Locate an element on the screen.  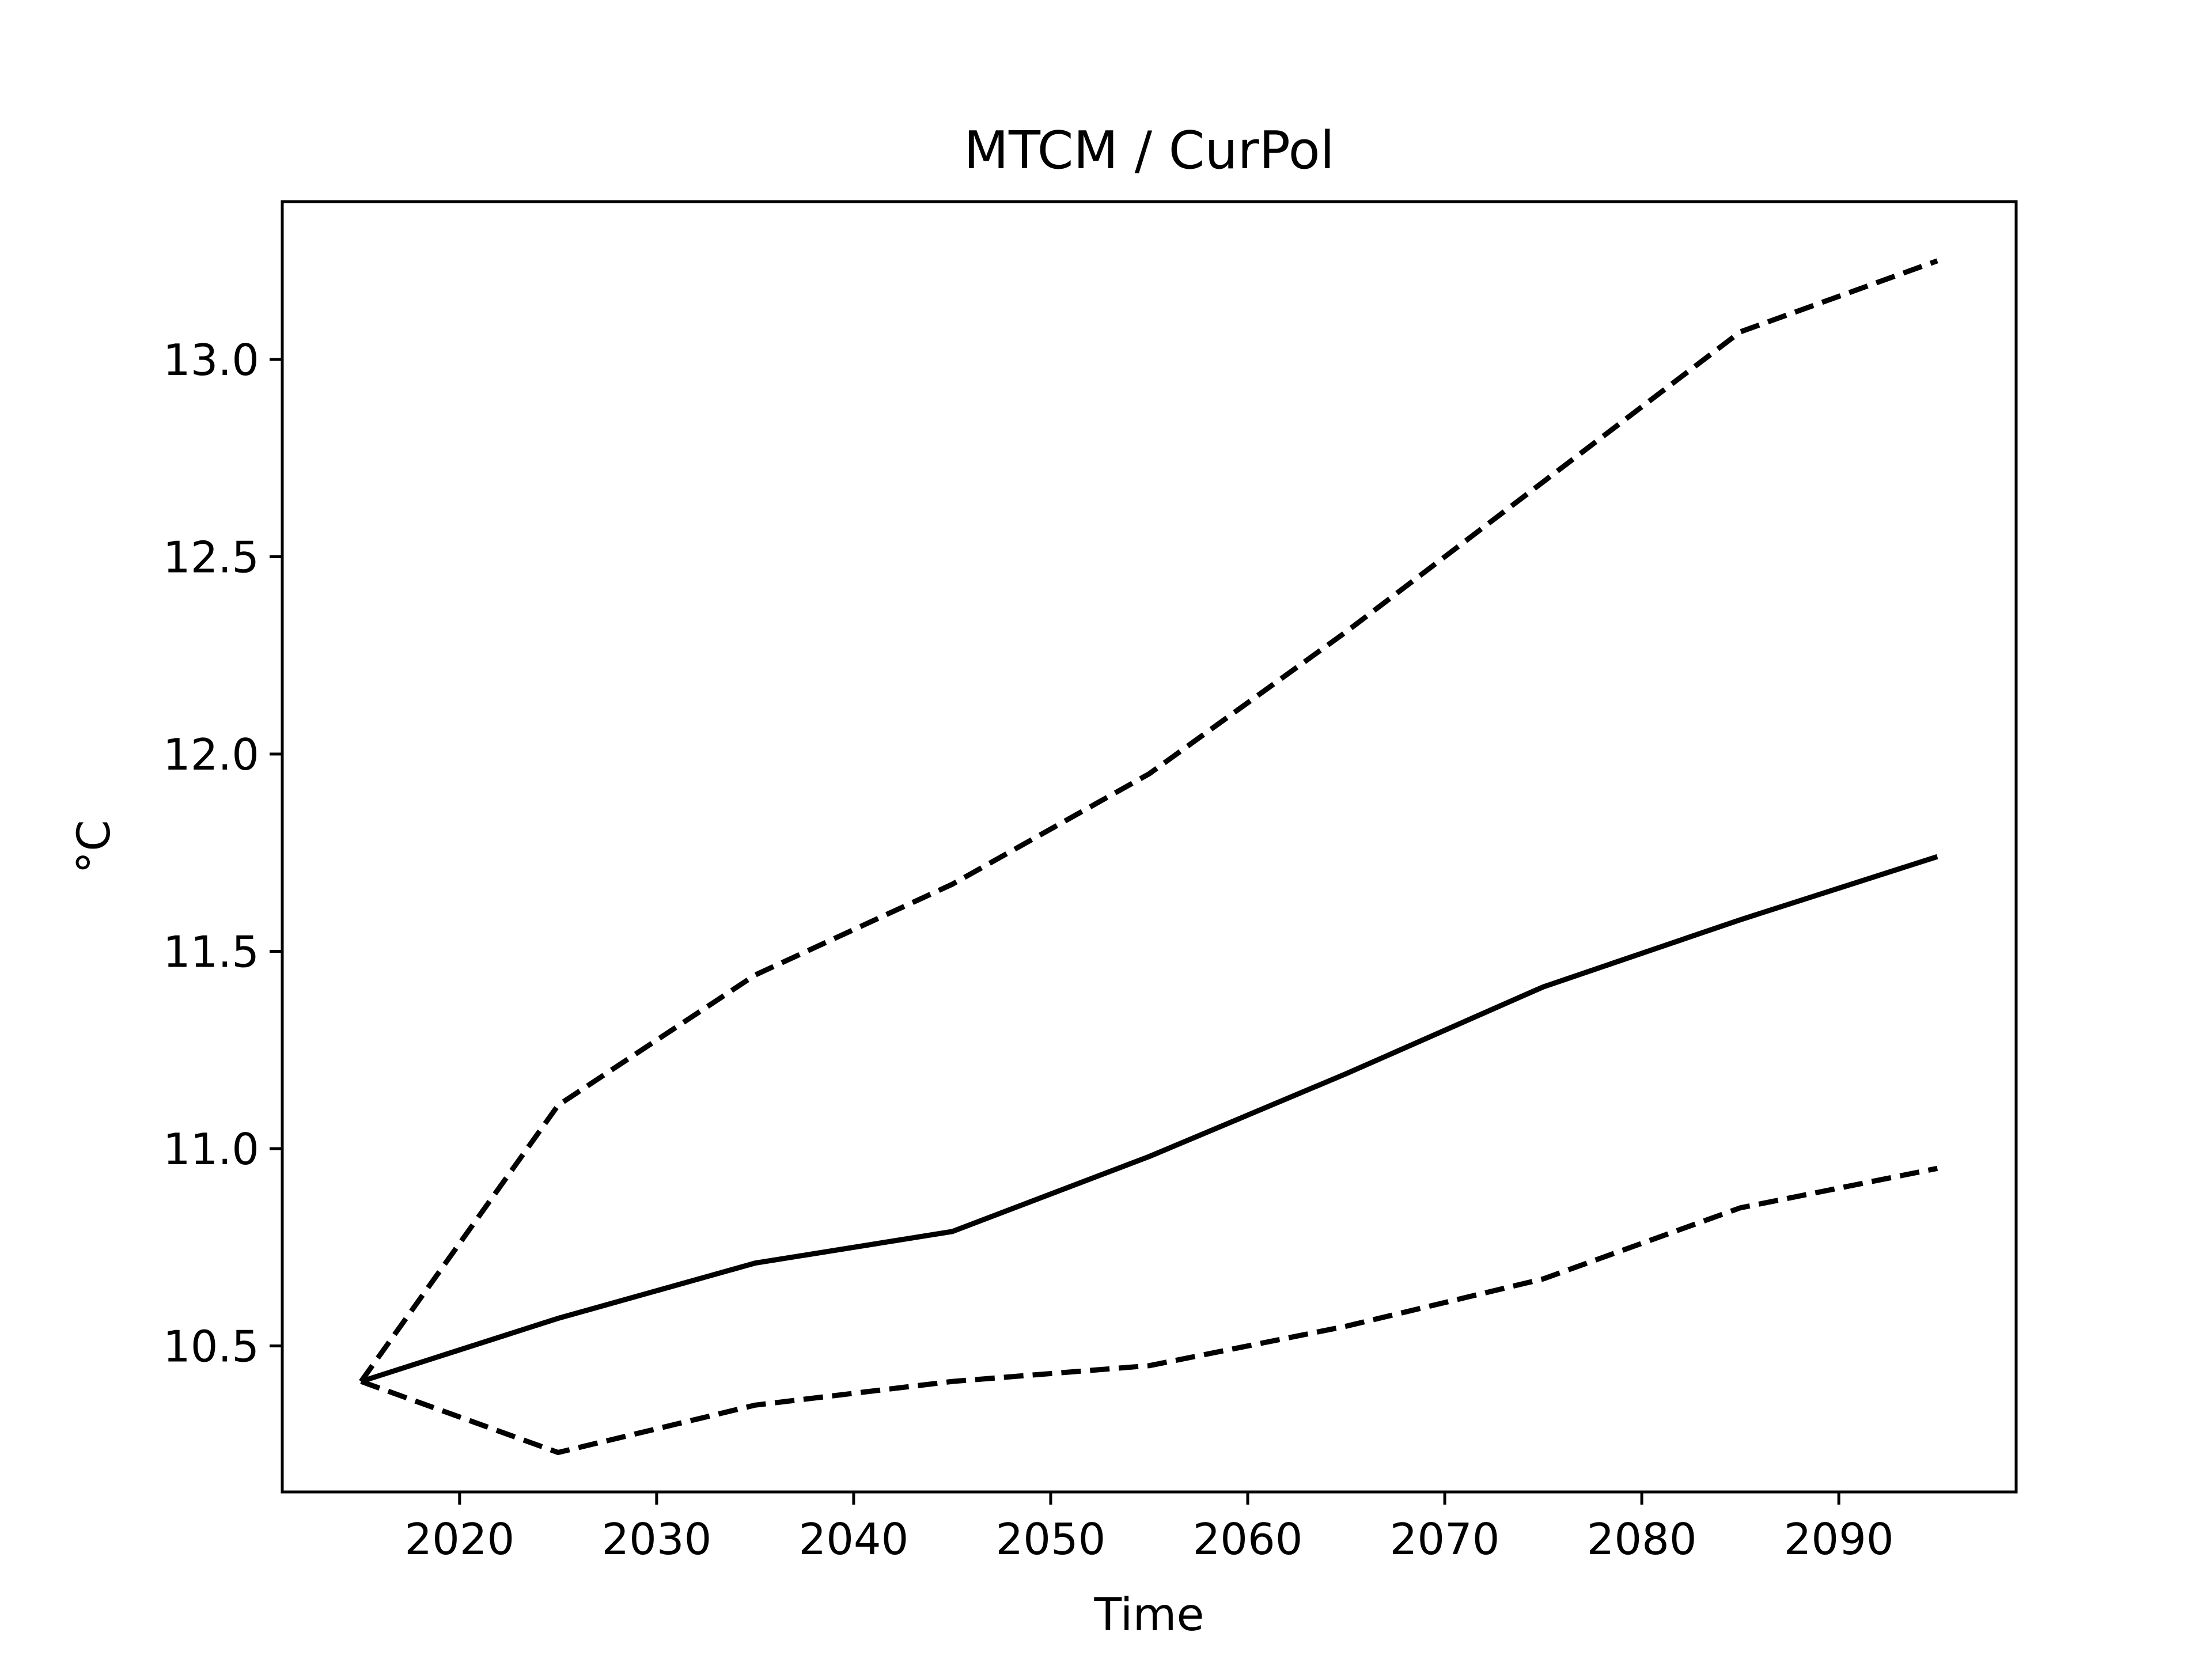
x-tick-label: 2070 is located at coordinates (1445, 1539).